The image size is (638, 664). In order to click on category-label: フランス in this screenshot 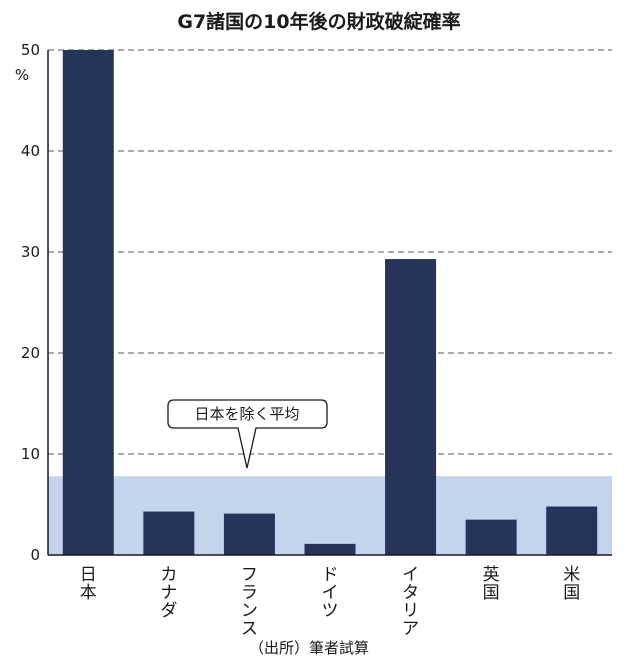, I will do `click(249, 602)`.